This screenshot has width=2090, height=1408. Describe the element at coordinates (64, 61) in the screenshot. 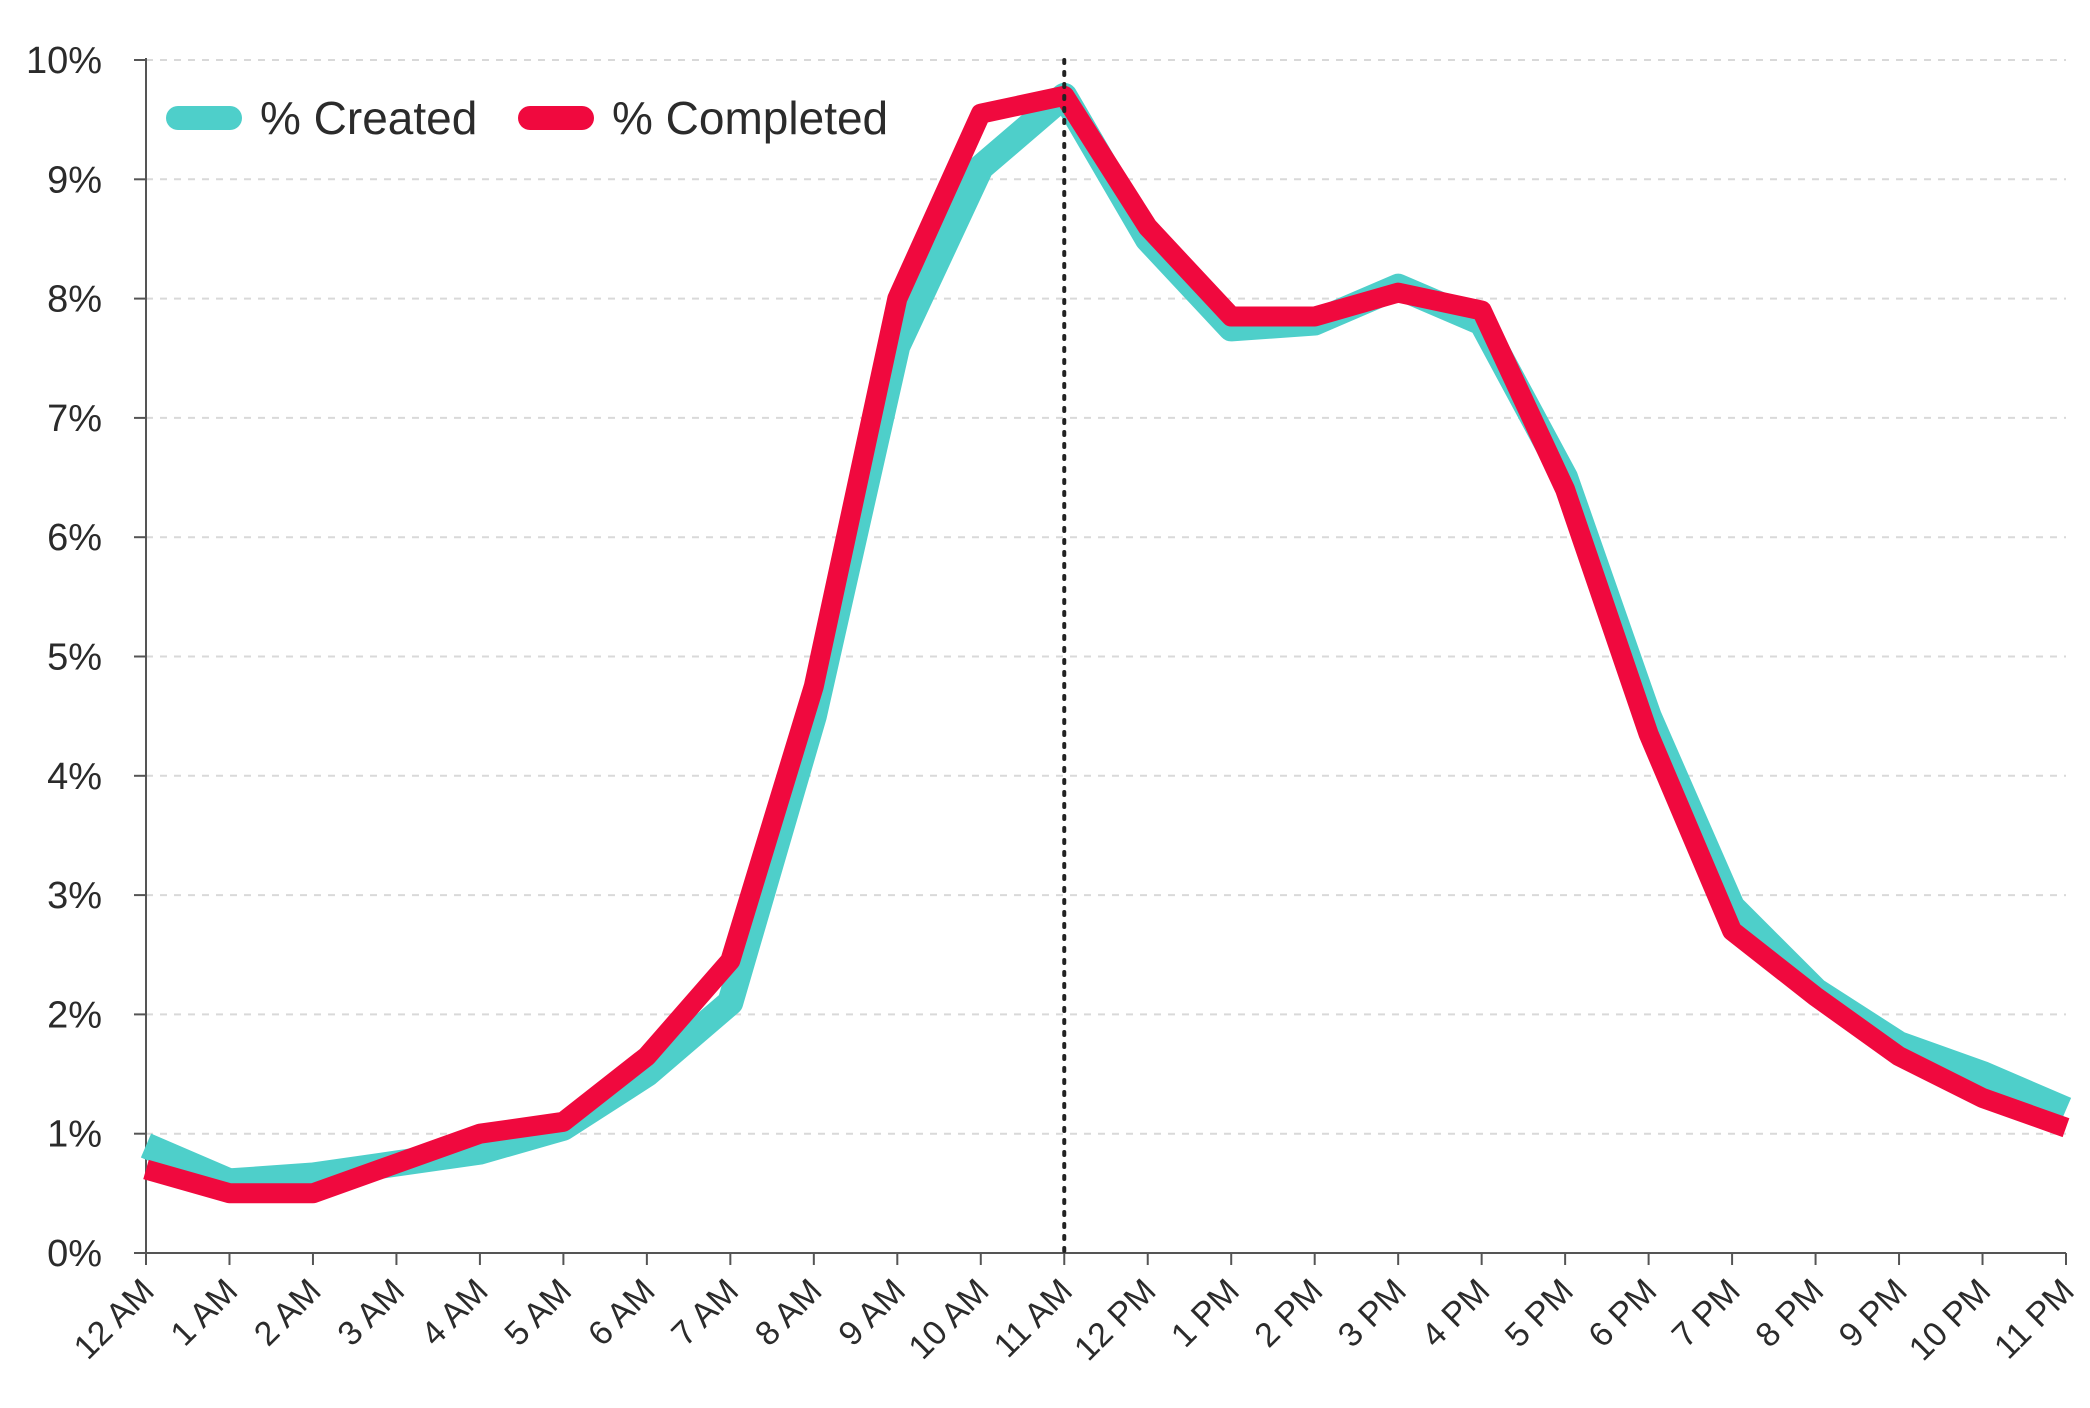

I see `y-tick-label: 10%` at that location.